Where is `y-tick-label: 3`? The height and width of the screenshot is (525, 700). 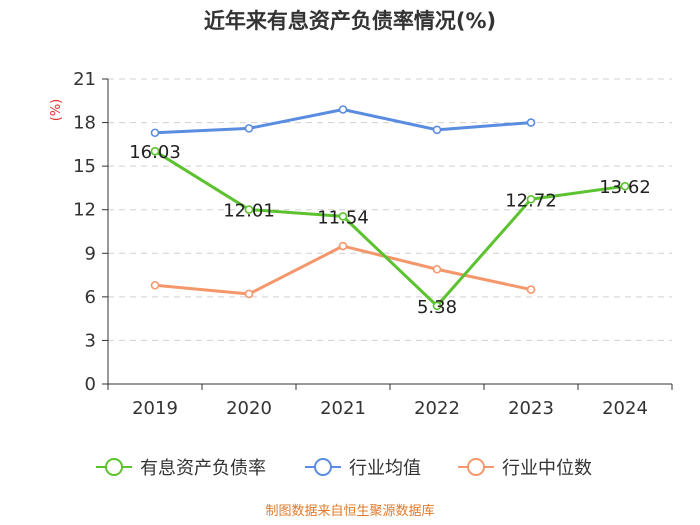 y-tick-label: 3 is located at coordinates (90, 340).